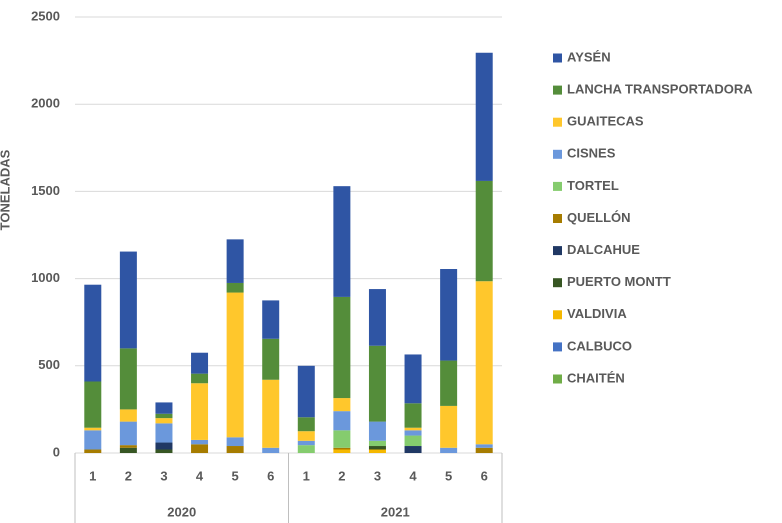 The width and height of the screenshot is (782, 523). What do you see at coordinates (599, 217) in the screenshot?
I see `legend-label: QUELLÓN` at bounding box center [599, 217].